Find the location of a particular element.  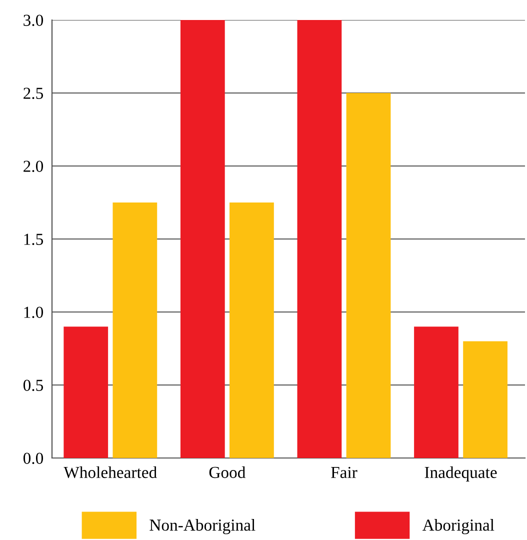

x-tick-label: Good is located at coordinates (227, 472).